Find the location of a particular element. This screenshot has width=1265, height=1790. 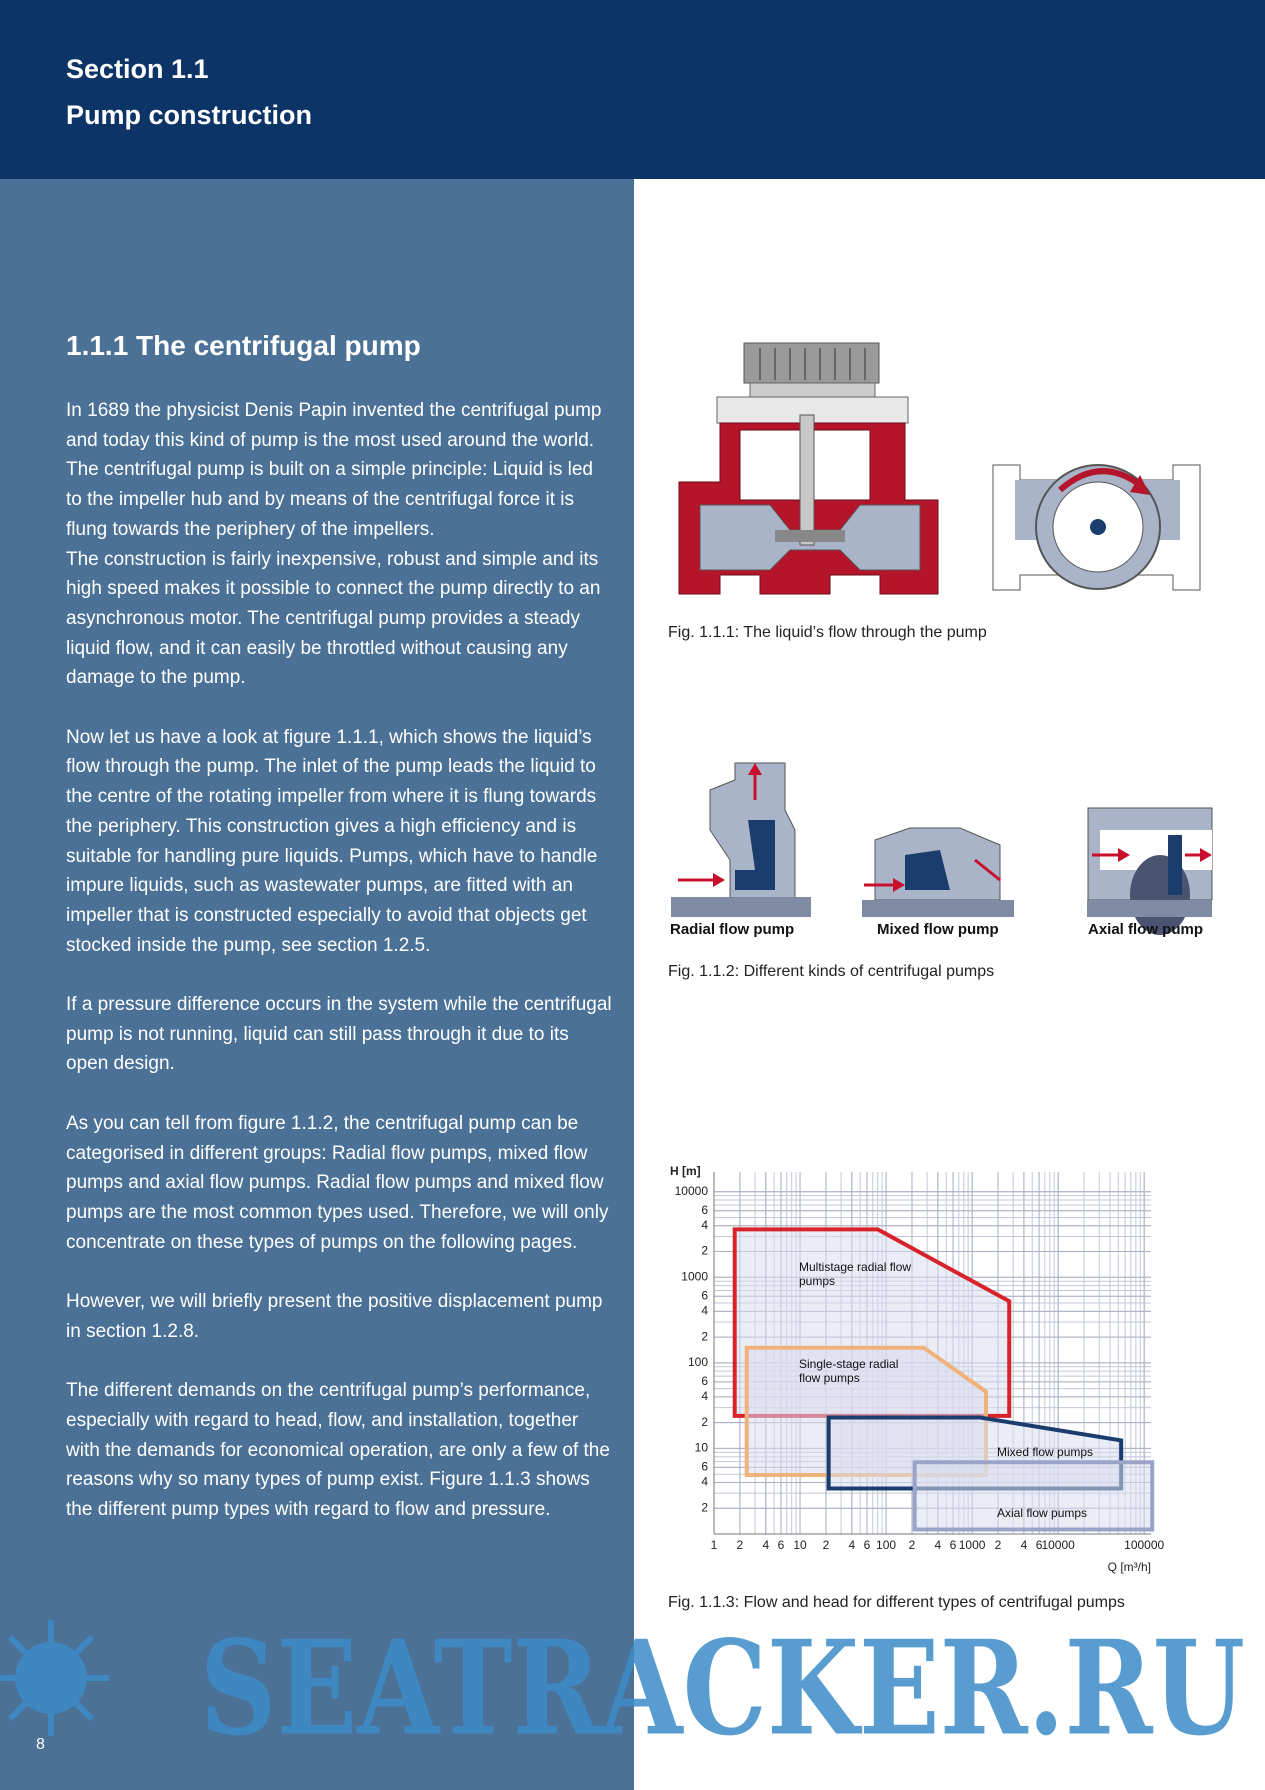

pump-illustration is located at coordinates (808, 468).